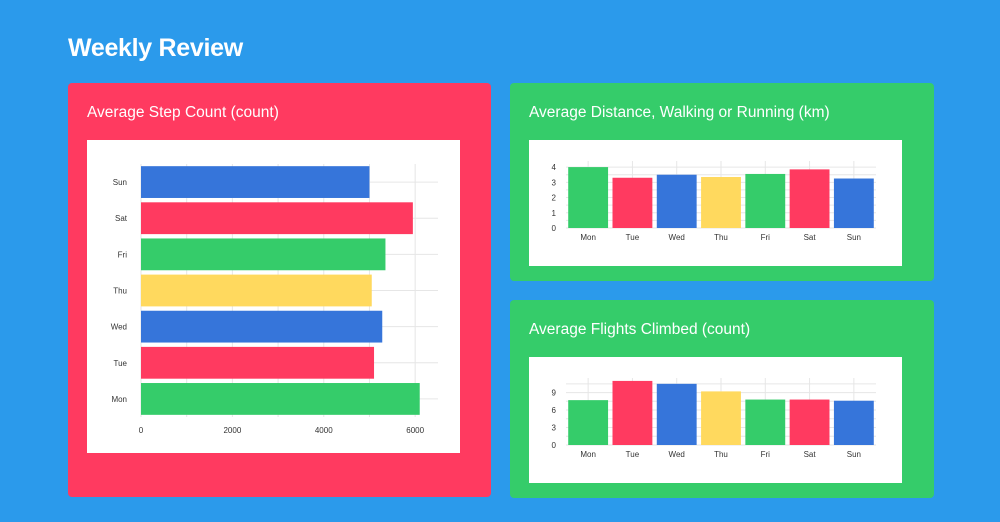  I want to click on distance-xtick-label: Wed, so click(677, 237).